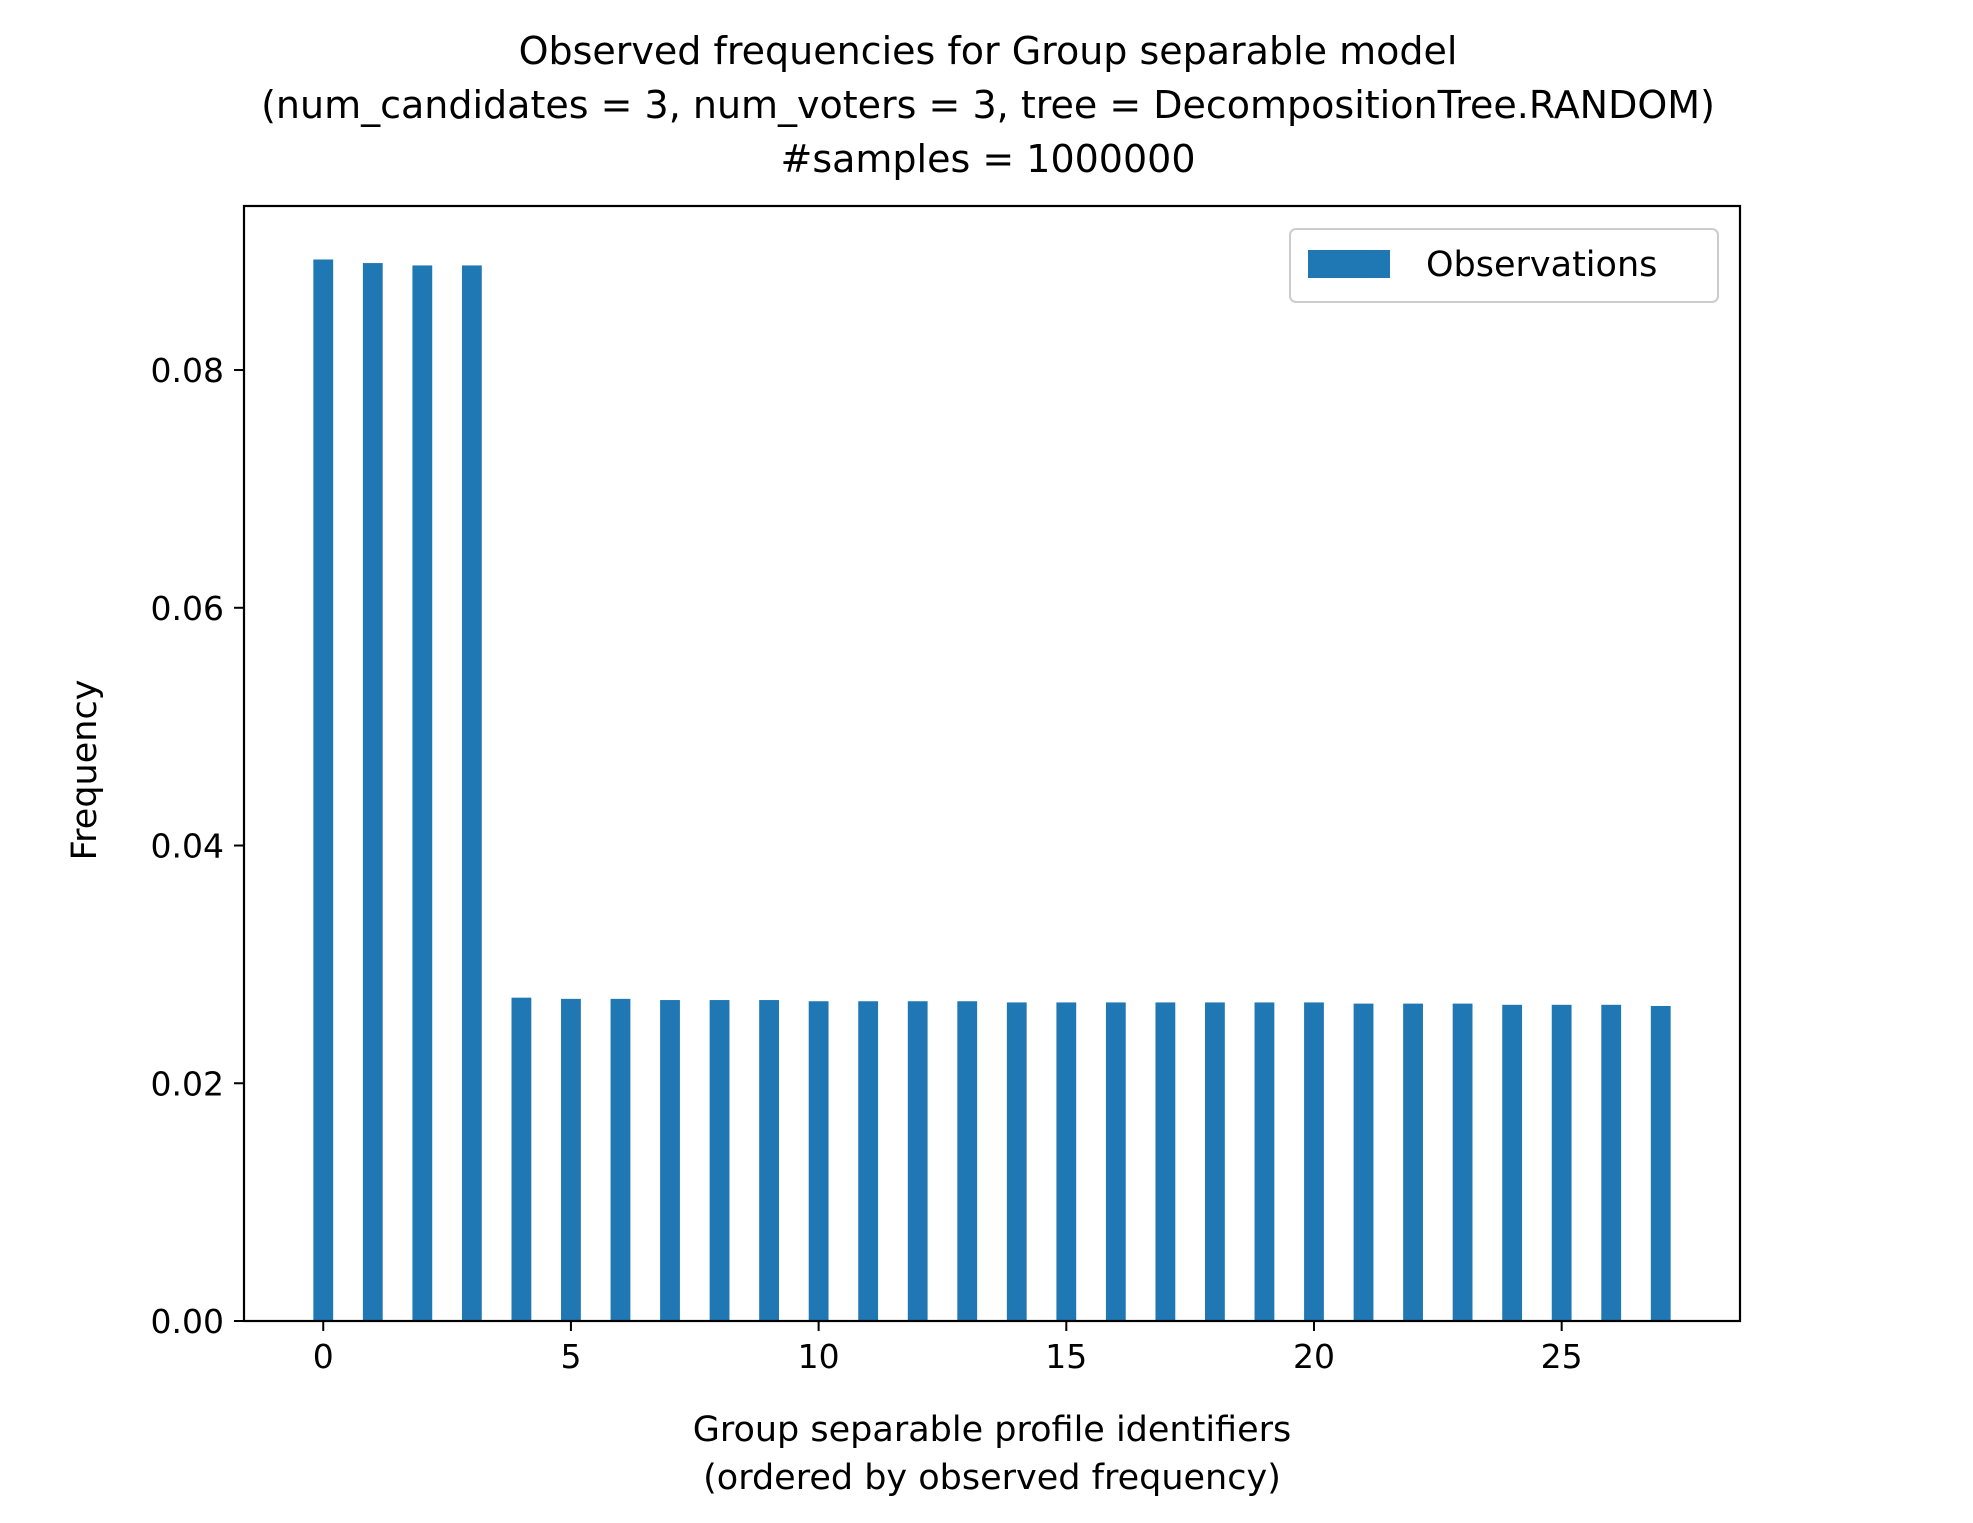  Describe the element at coordinates (85, 770) in the screenshot. I see `y-axis-label: Frequency` at that location.